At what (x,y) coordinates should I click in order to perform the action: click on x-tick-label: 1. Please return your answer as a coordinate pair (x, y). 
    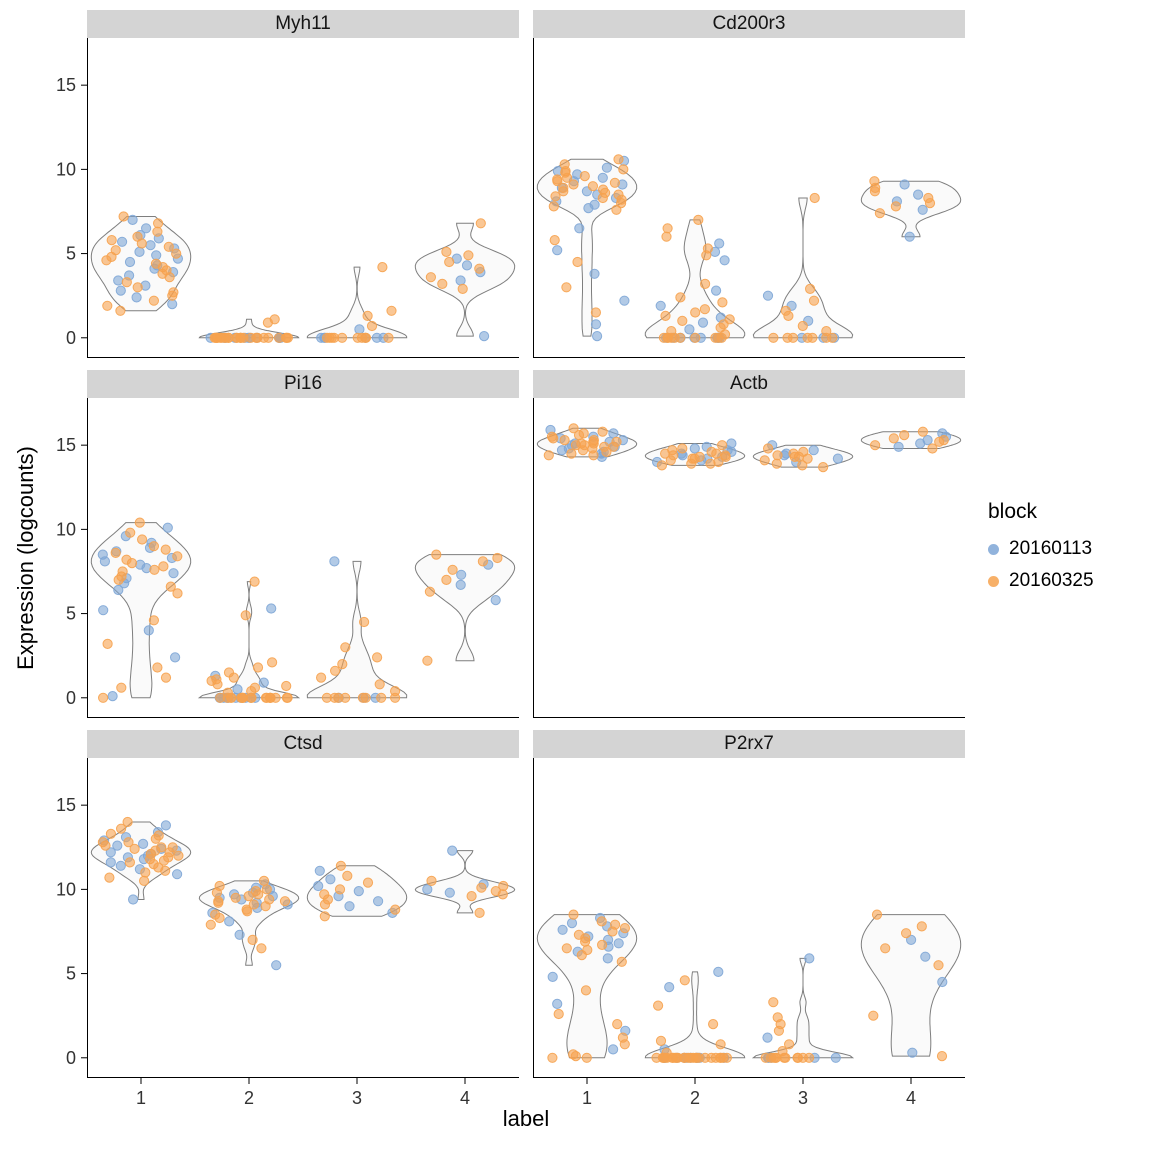
    Looking at the image, I should click on (141, 1098).